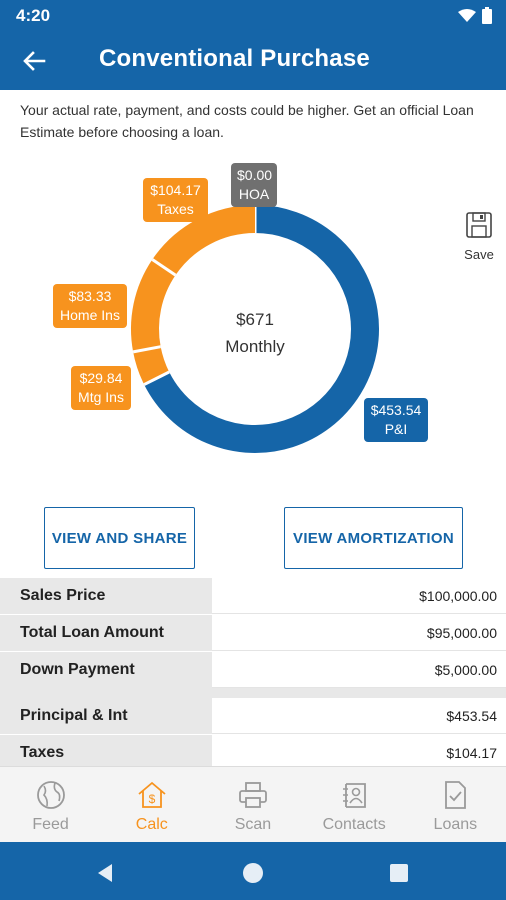  I want to click on arrow-left-icon, so click(34, 61).